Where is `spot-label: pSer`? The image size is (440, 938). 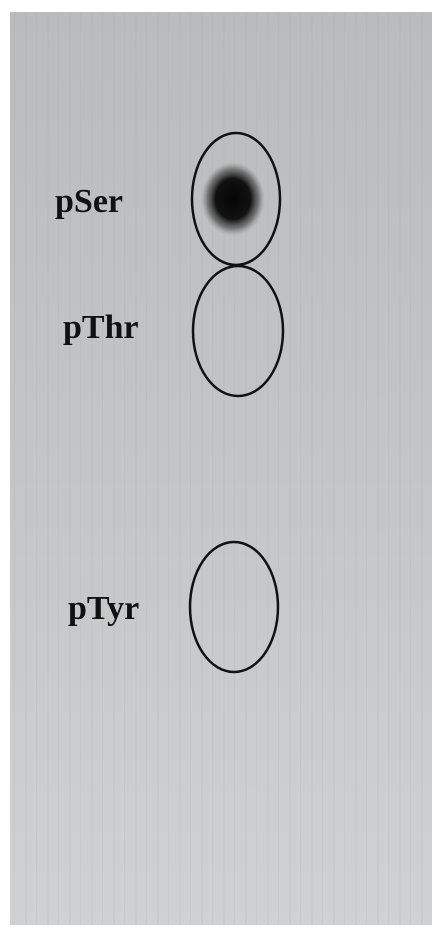 spot-label: pSer is located at coordinates (89, 201).